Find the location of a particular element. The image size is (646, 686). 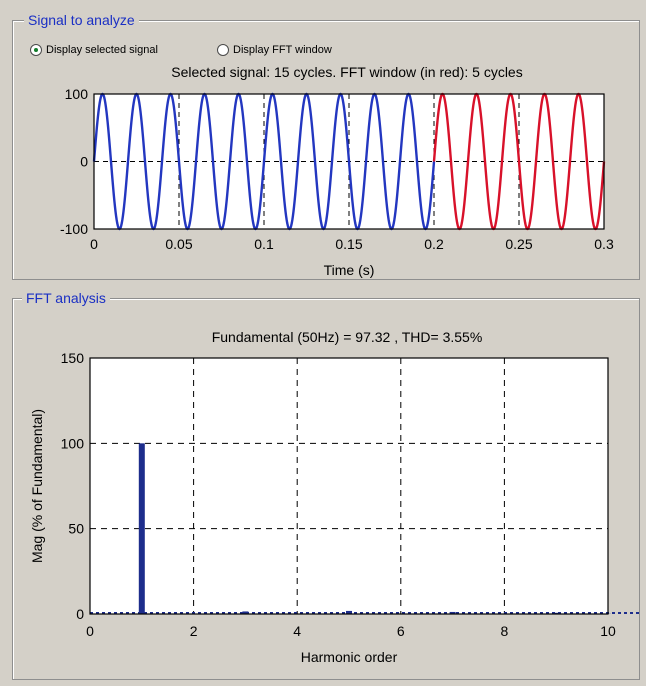

fft-plot-title: Fundamental (50Hz) = 97.32 , THD= 3.55% is located at coordinates (347, 337).